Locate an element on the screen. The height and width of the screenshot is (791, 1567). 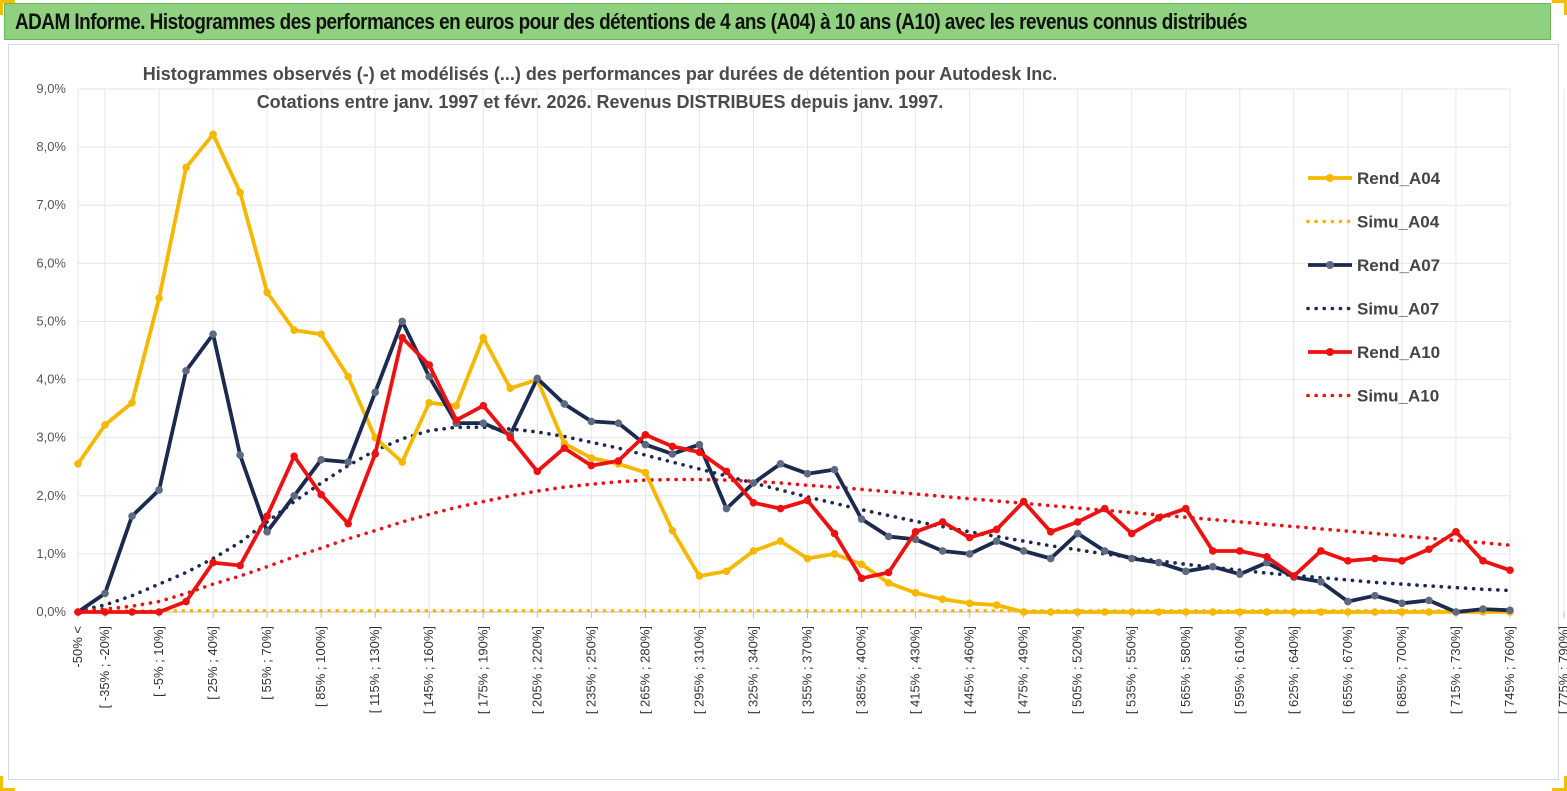
legend-label-rend-a07: Rend_A07 is located at coordinates (1398, 265).